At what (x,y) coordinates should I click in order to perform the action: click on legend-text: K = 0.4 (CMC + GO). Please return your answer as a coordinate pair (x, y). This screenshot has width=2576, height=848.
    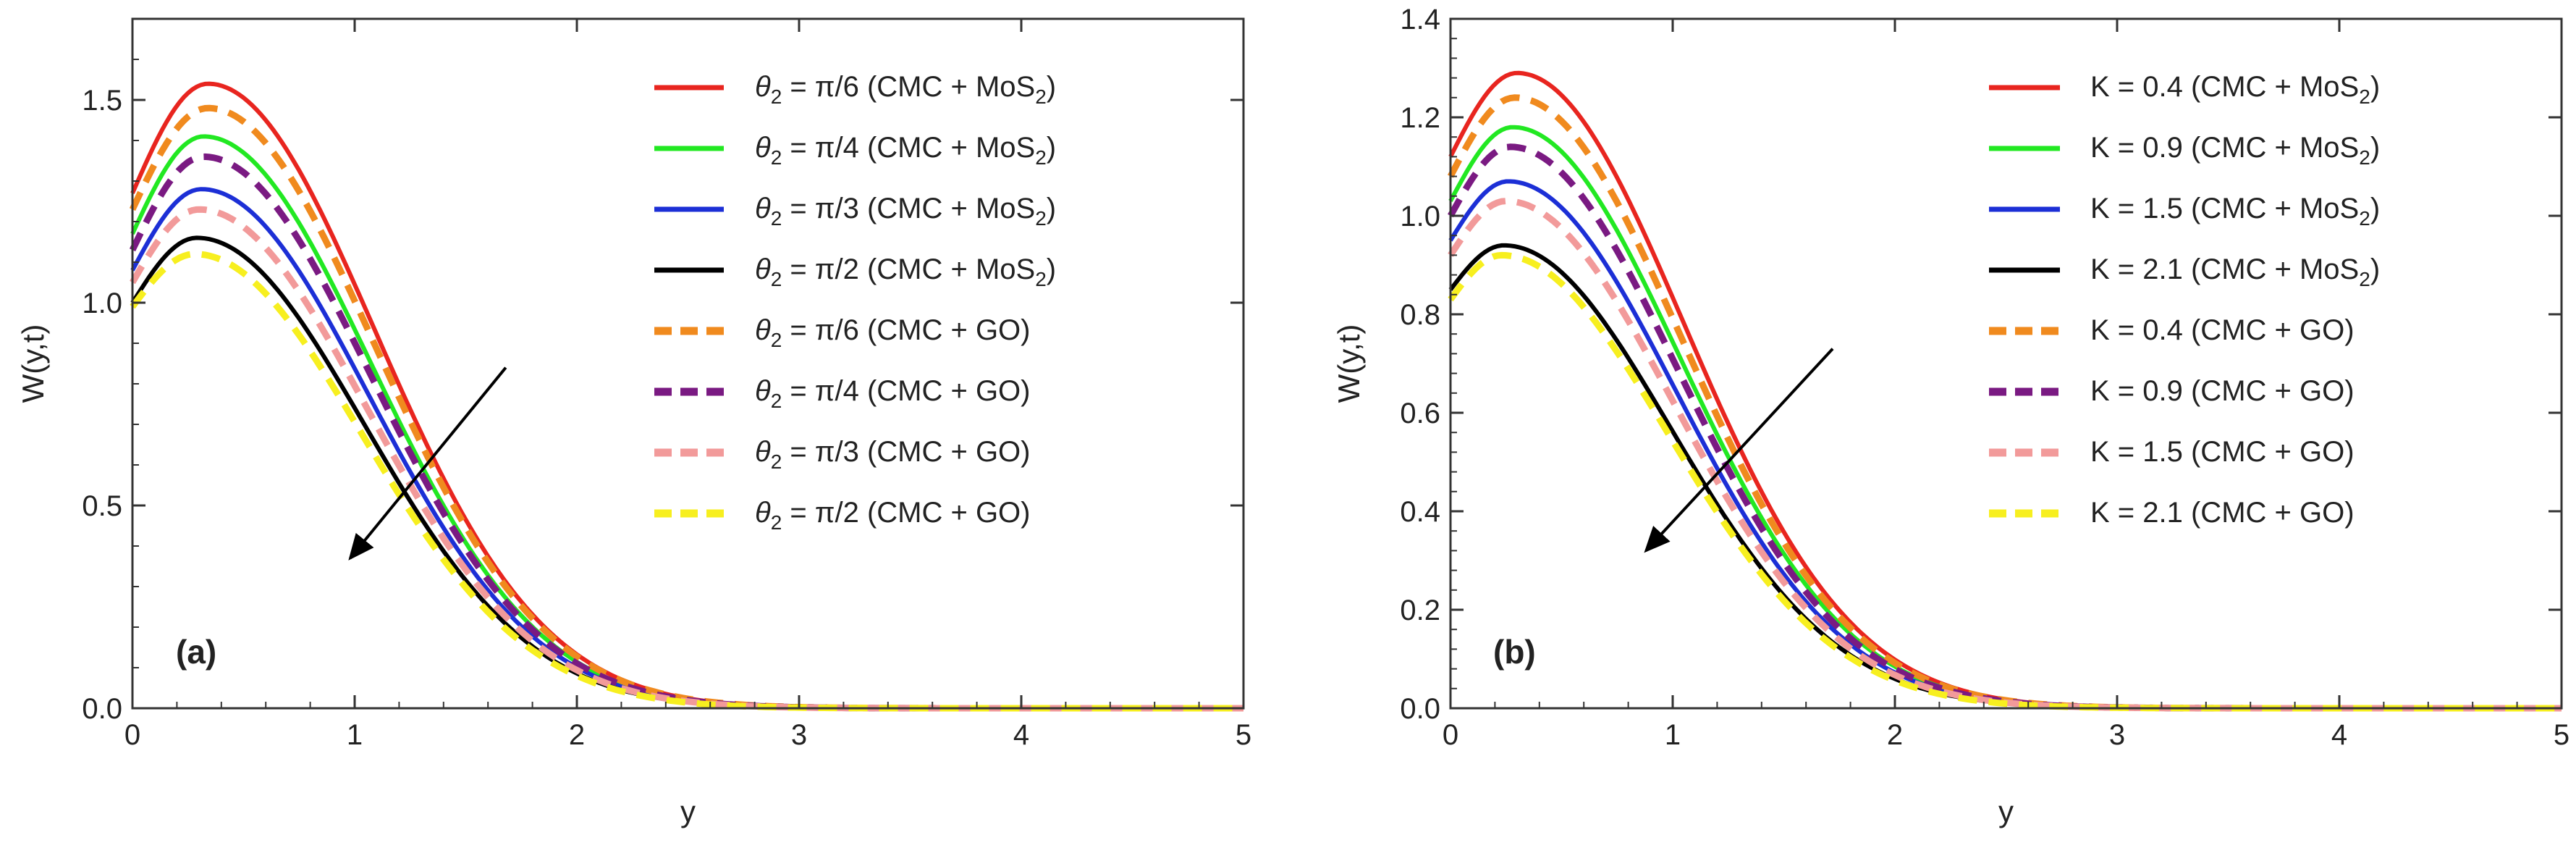
    Looking at the image, I should click on (2222, 330).